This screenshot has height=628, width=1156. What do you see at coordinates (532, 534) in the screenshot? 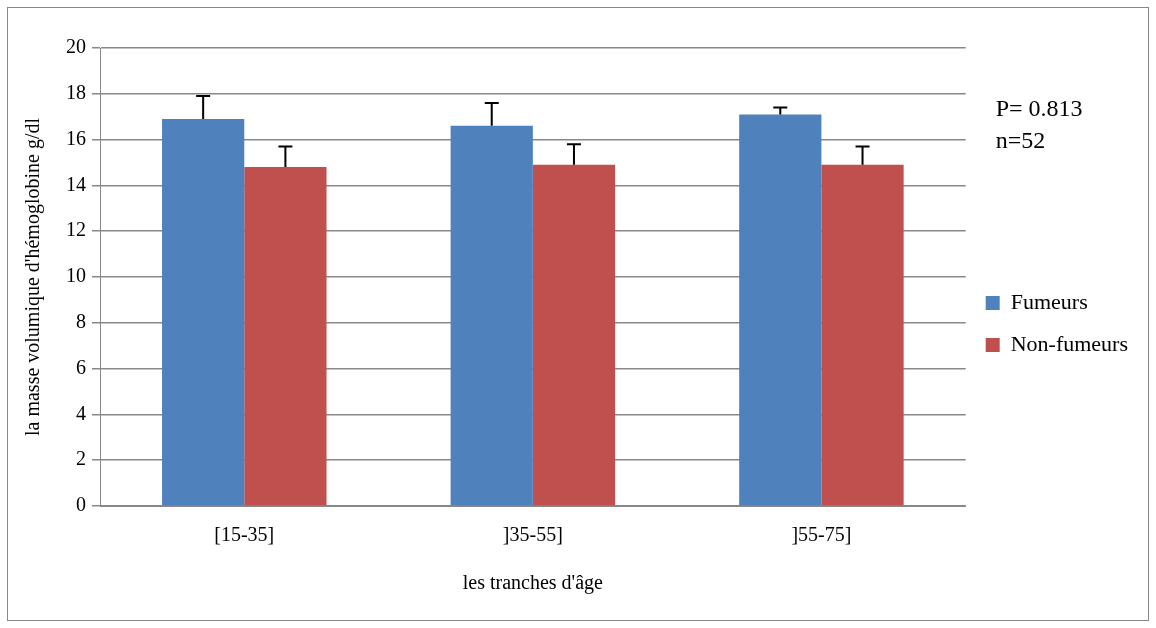
I see `x-tick-label: ]35-55]` at bounding box center [532, 534].